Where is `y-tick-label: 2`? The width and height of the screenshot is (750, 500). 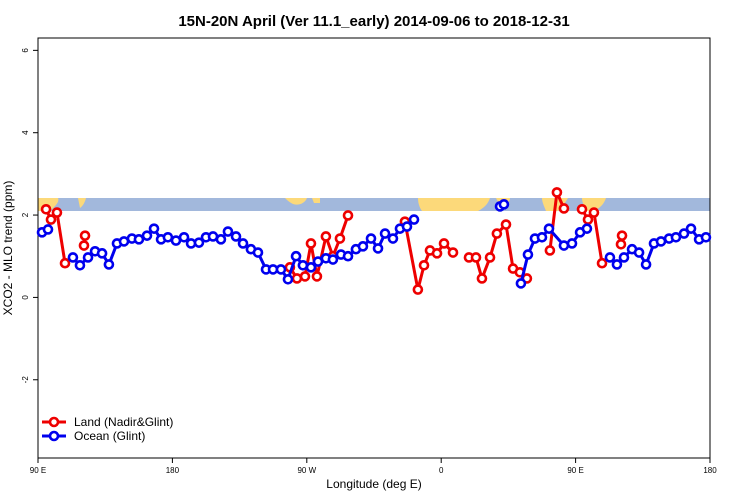 y-tick-label: 2 is located at coordinates (25, 214).